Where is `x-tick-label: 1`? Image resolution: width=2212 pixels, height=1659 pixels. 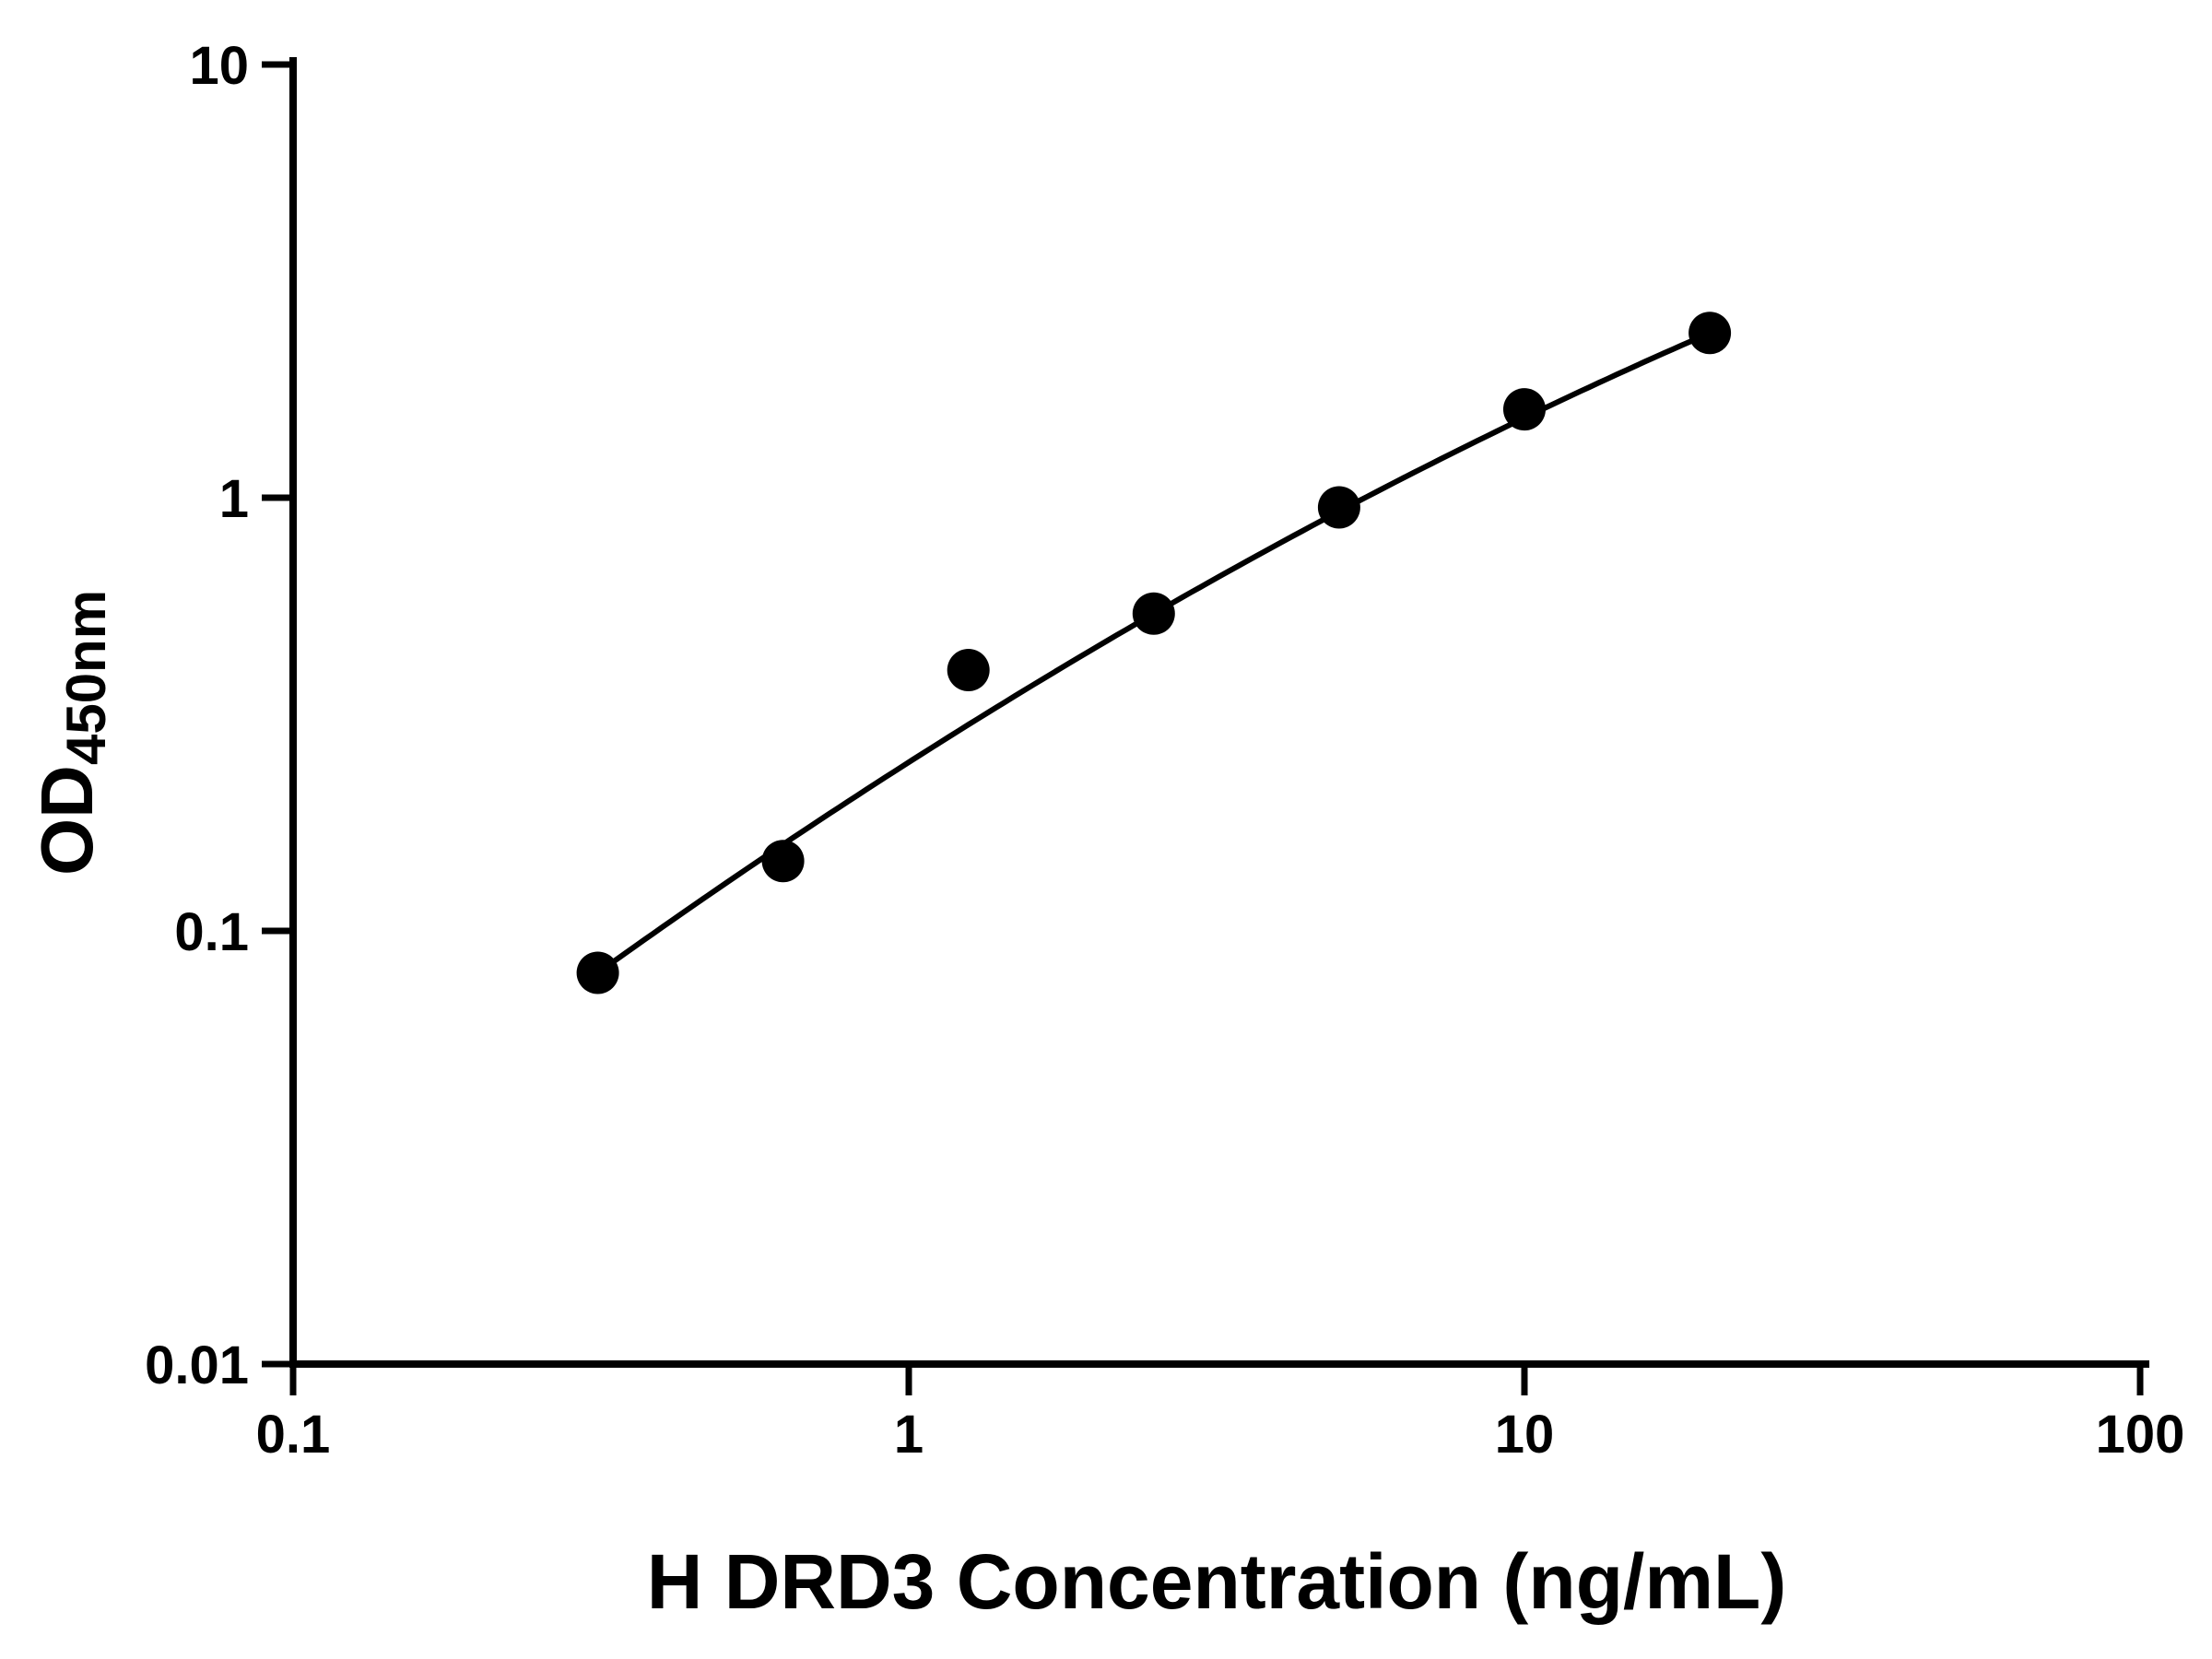
x-tick-label: 1 is located at coordinates (909, 1435).